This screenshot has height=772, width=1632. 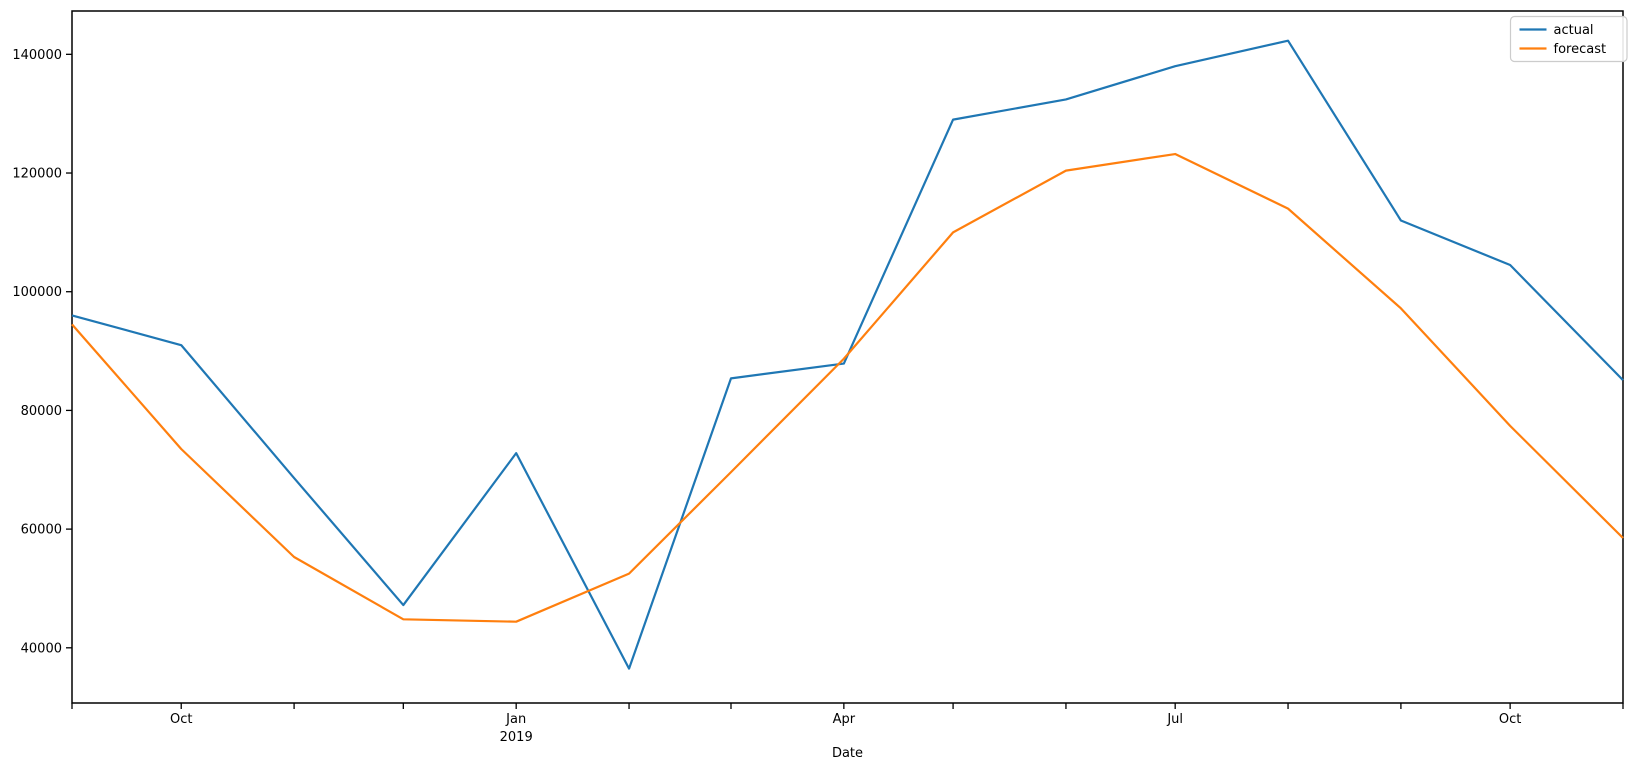 What do you see at coordinates (1580, 49) in the screenshot?
I see `legend-label-forecast: forecast` at bounding box center [1580, 49].